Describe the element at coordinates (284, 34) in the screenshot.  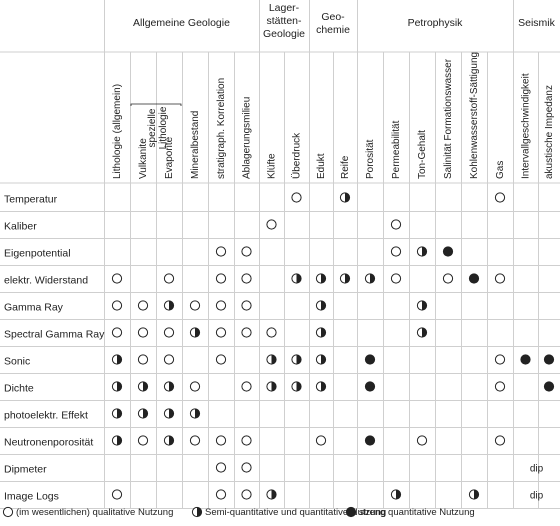
I see `group-header-1: Geologie` at that location.